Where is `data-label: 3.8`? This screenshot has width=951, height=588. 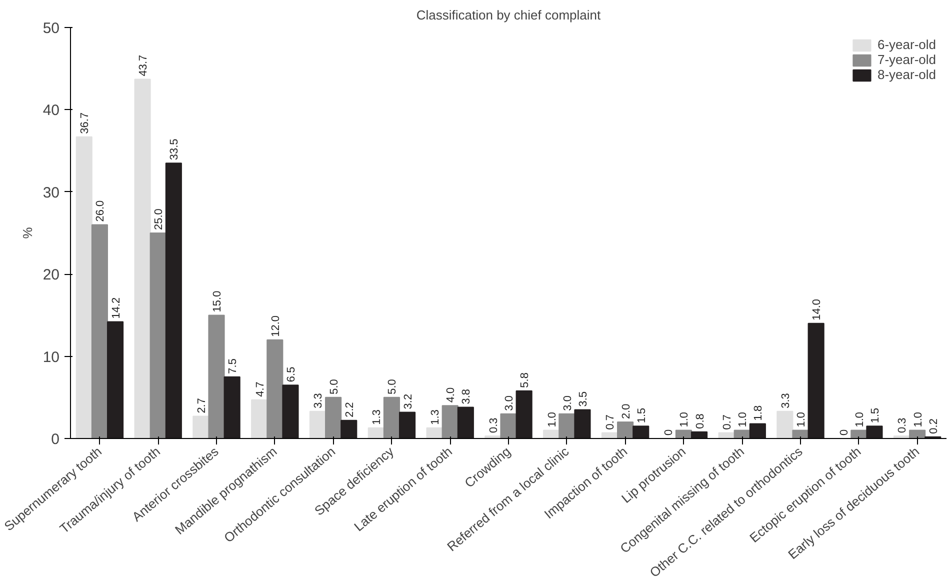 data-label: 3.8 is located at coordinates (466, 396).